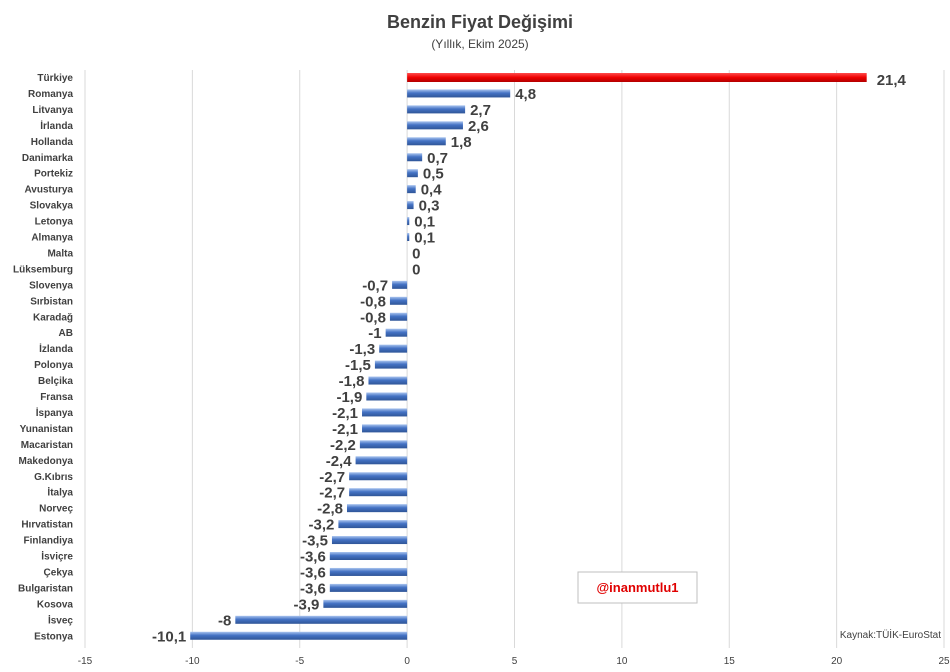  Describe the element at coordinates (339, 461) in the screenshot. I see `data-label: -2,4` at that location.